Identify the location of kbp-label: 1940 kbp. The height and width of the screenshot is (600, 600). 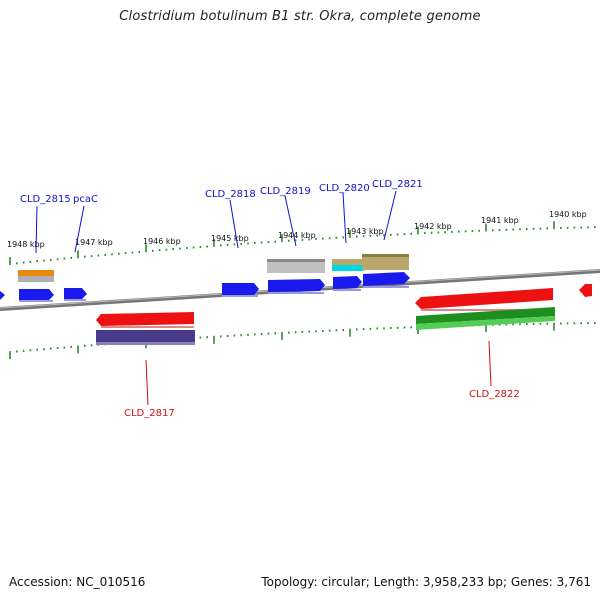
(568, 214).